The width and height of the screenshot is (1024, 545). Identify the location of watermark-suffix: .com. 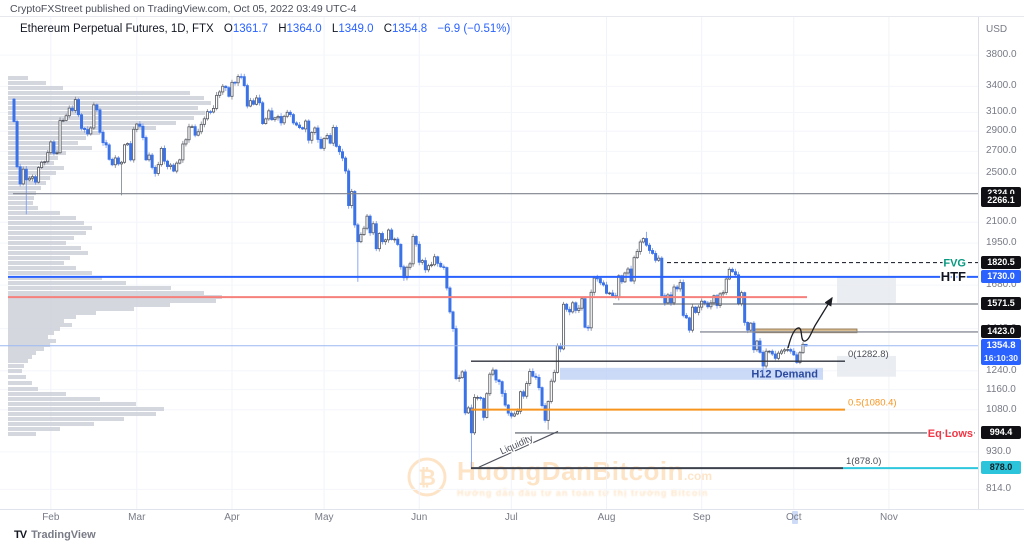
(698, 476).